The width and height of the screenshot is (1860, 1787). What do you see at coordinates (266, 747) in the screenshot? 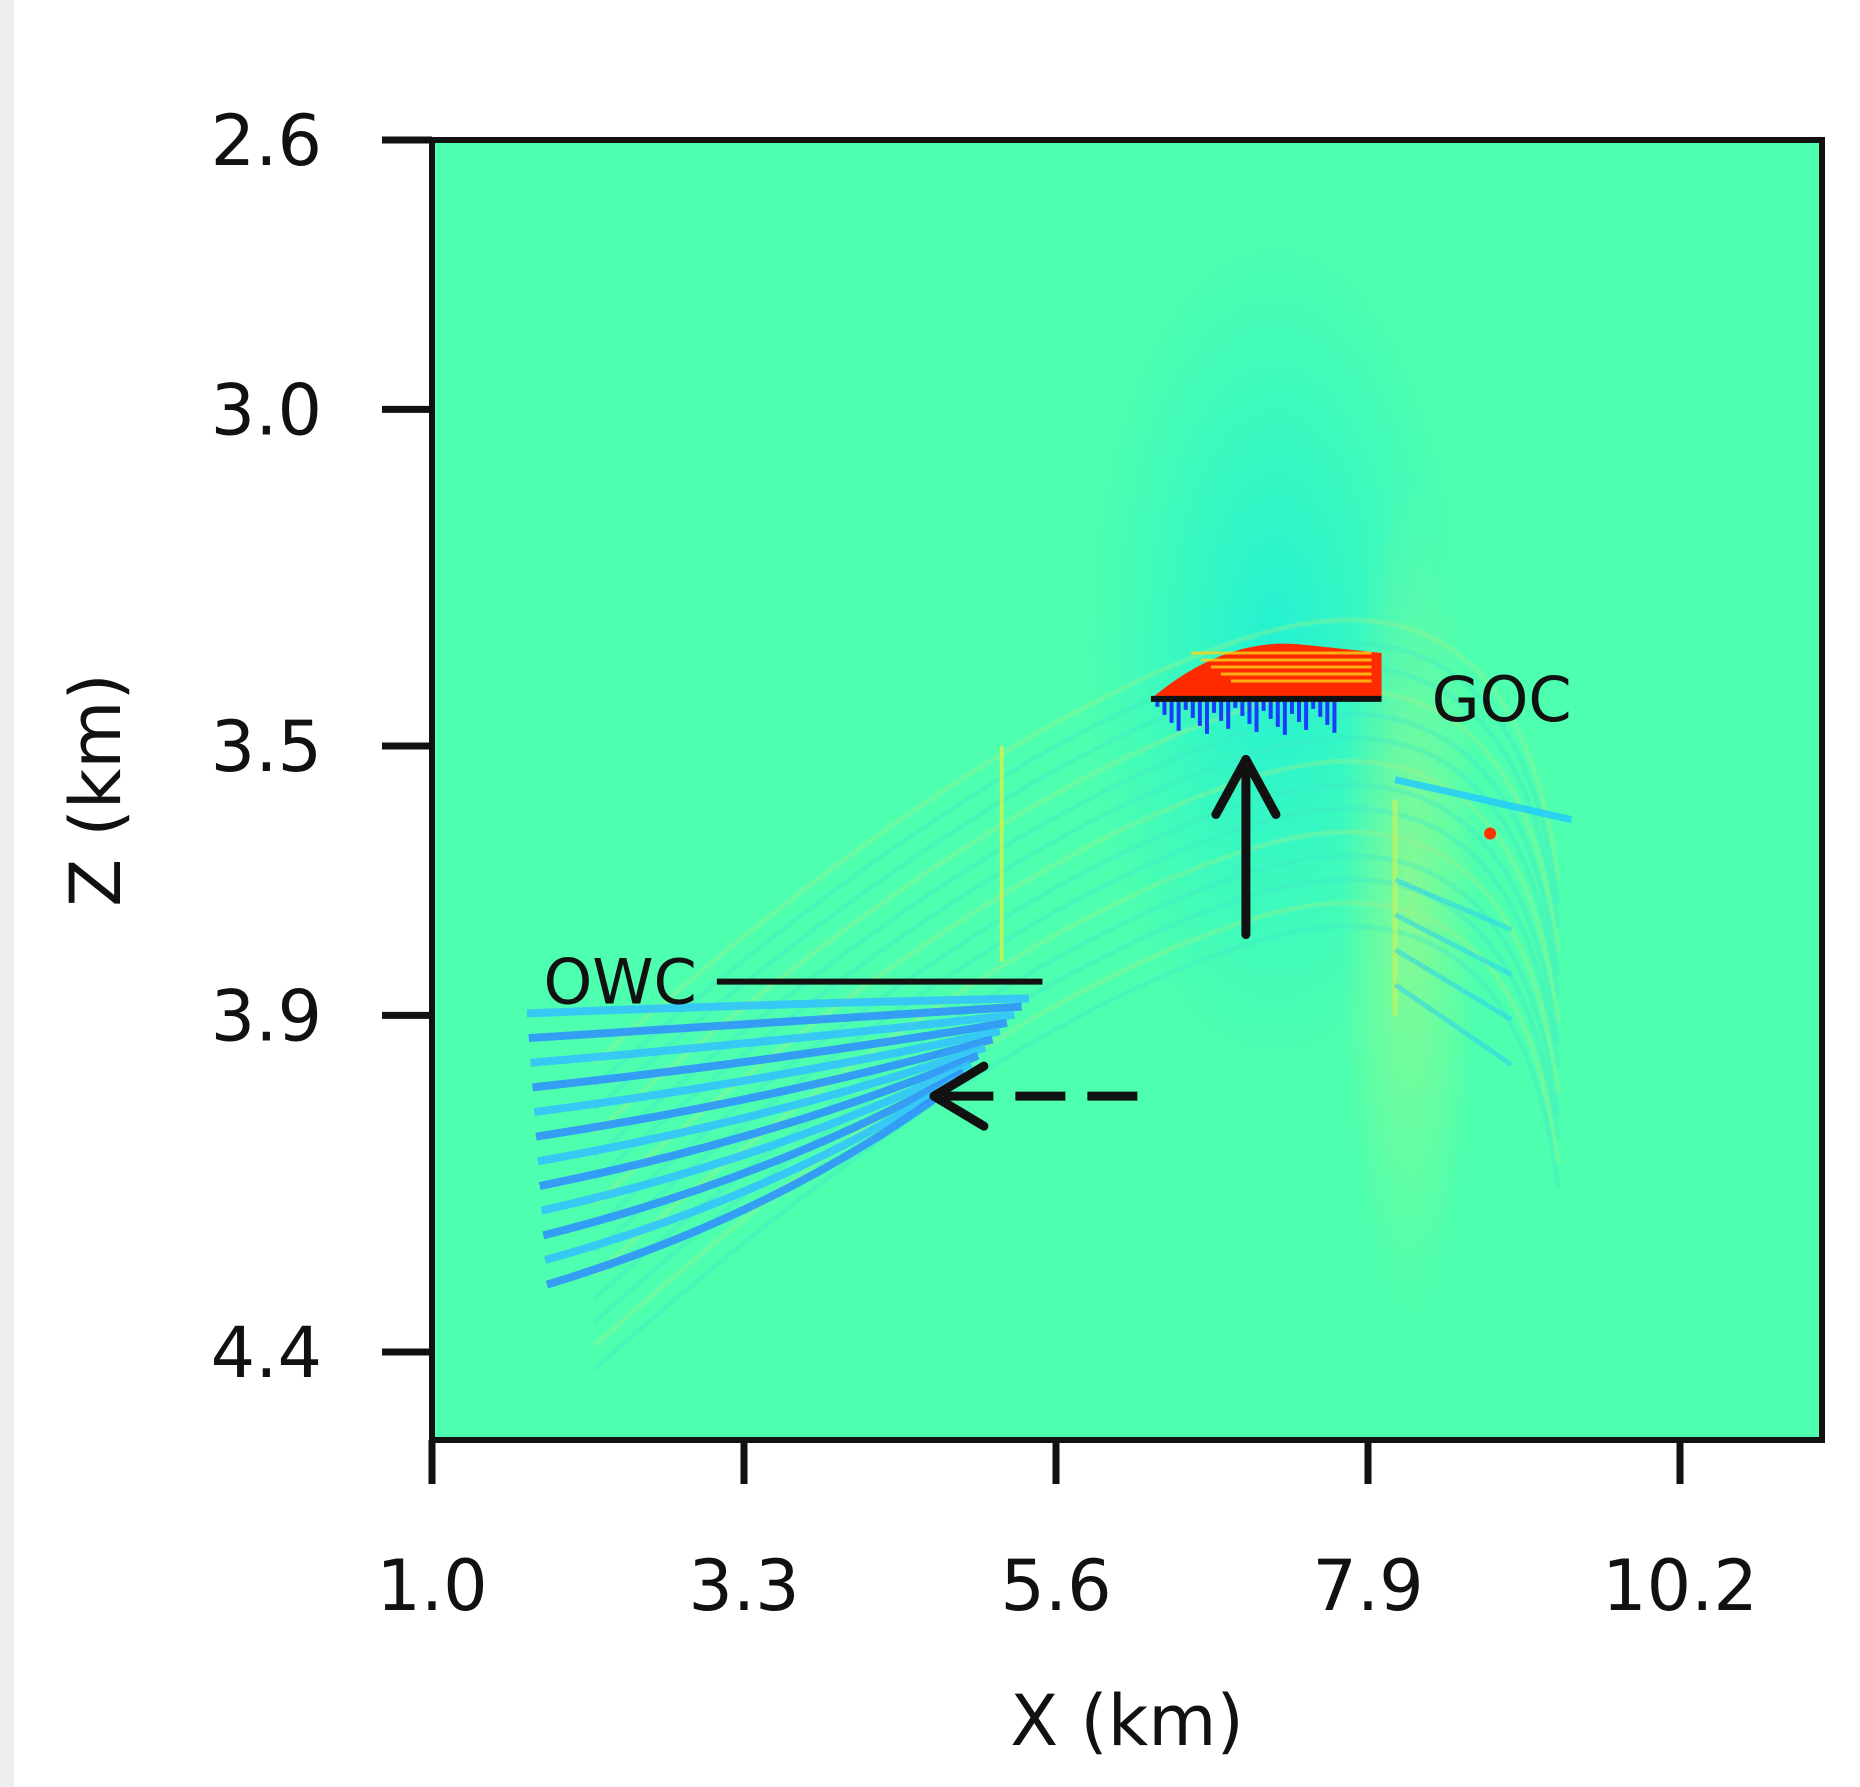
I see `y-tick-label: 3.5` at bounding box center [266, 747].